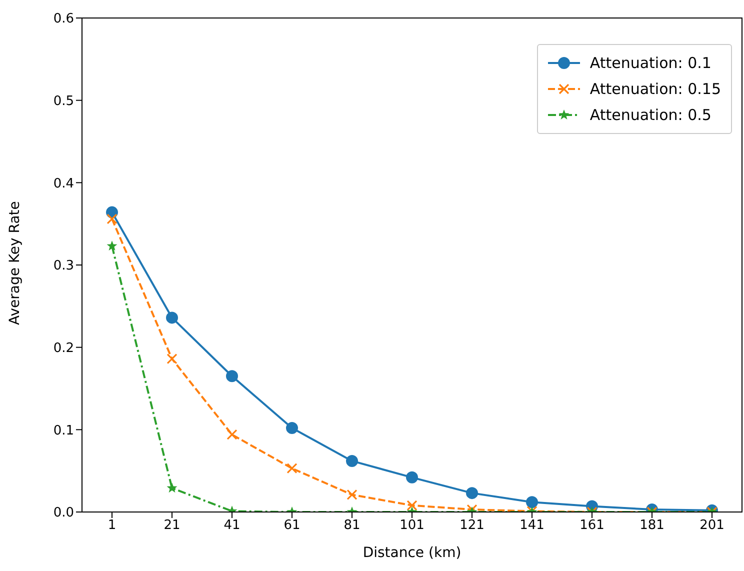  What do you see at coordinates (63, 101) in the screenshot?
I see `y-tick-label: 0.5` at bounding box center [63, 101].